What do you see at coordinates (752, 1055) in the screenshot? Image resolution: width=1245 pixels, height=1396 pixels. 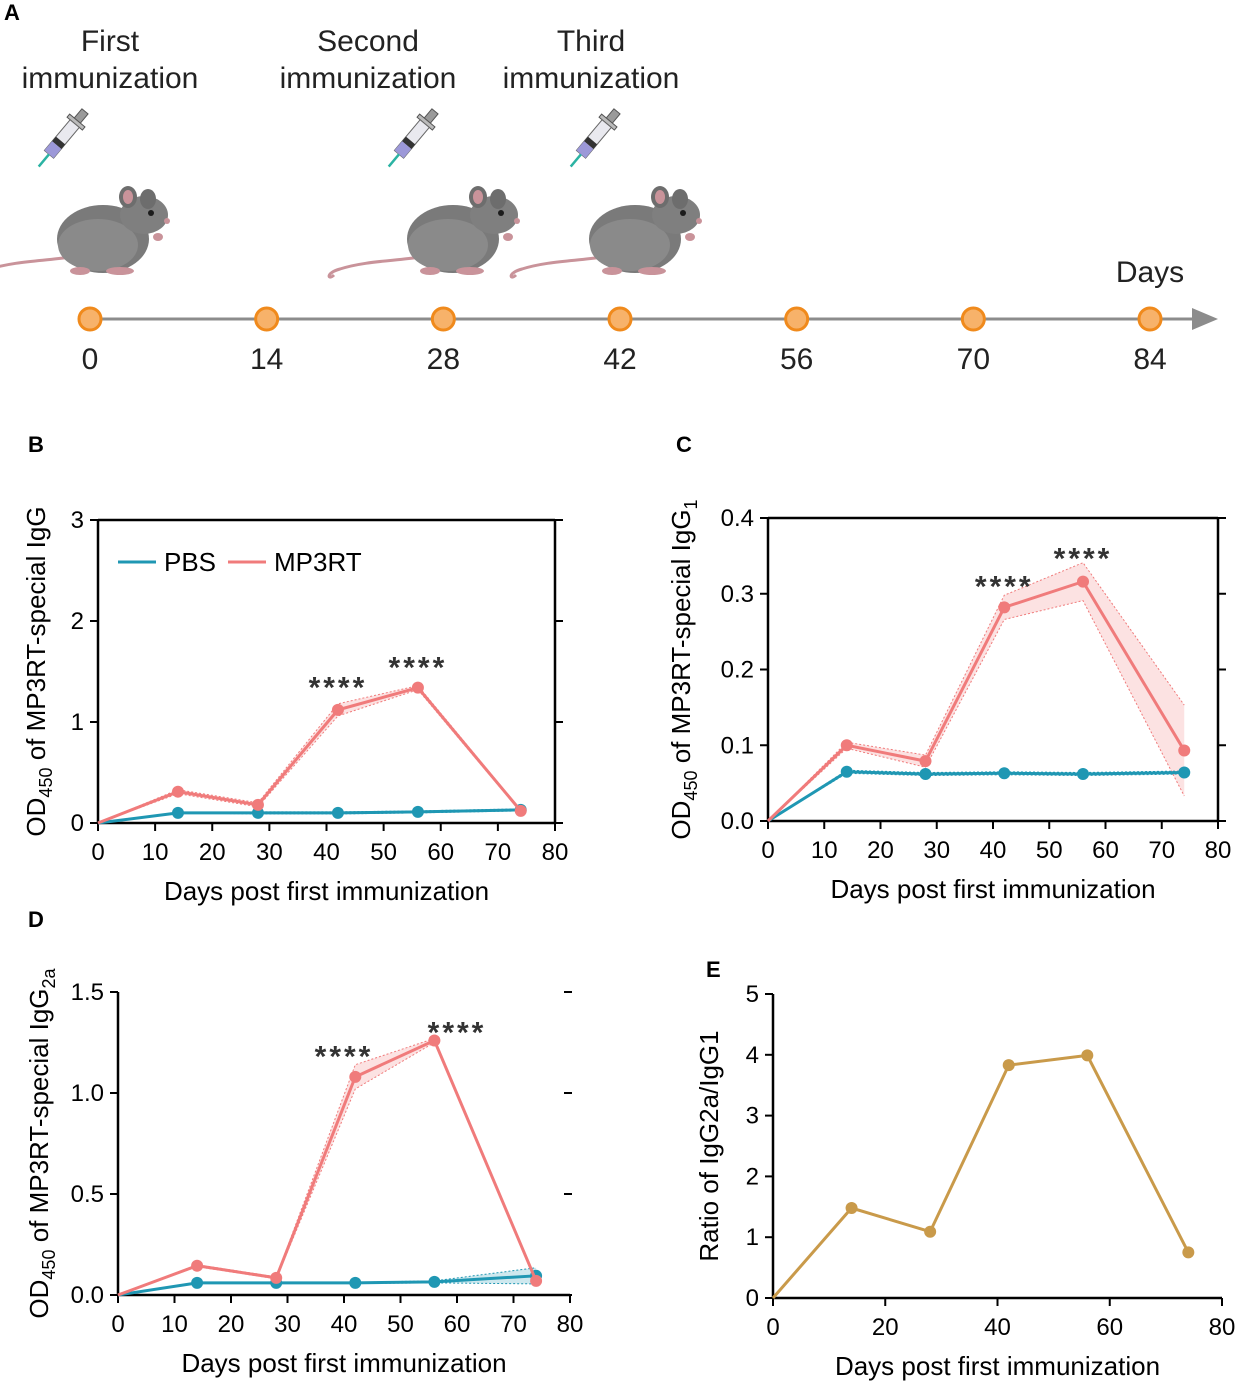 I see `y-tick-label: 4` at bounding box center [752, 1055].